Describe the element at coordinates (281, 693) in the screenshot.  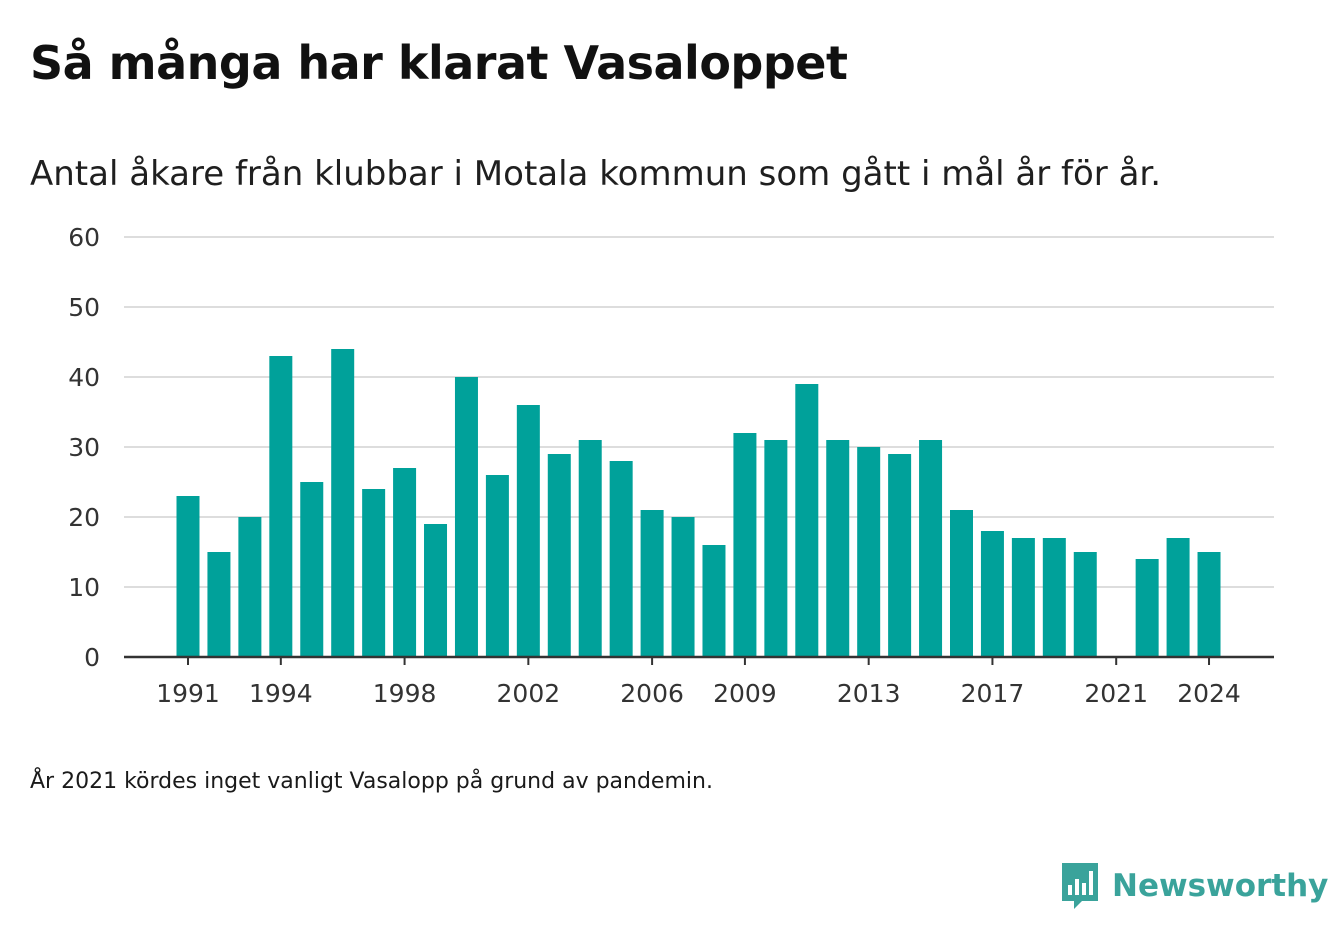
I see `x-tick-label: 1994` at that location.